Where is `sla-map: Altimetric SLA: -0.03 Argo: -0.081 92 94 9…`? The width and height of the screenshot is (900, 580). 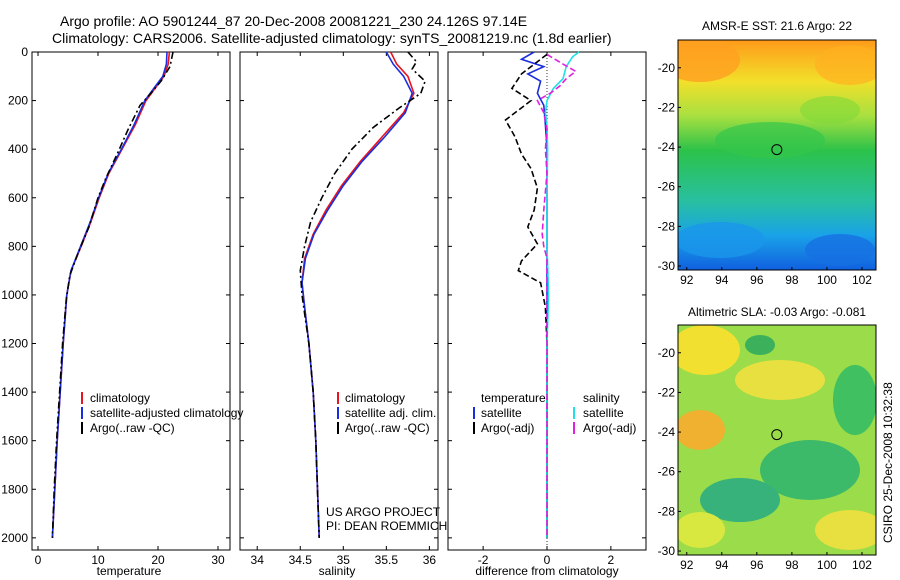 sla-map: Altimetric SLA: -0.03 Argo: -0.081 92 94 9… is located at coordinates (767, 438).